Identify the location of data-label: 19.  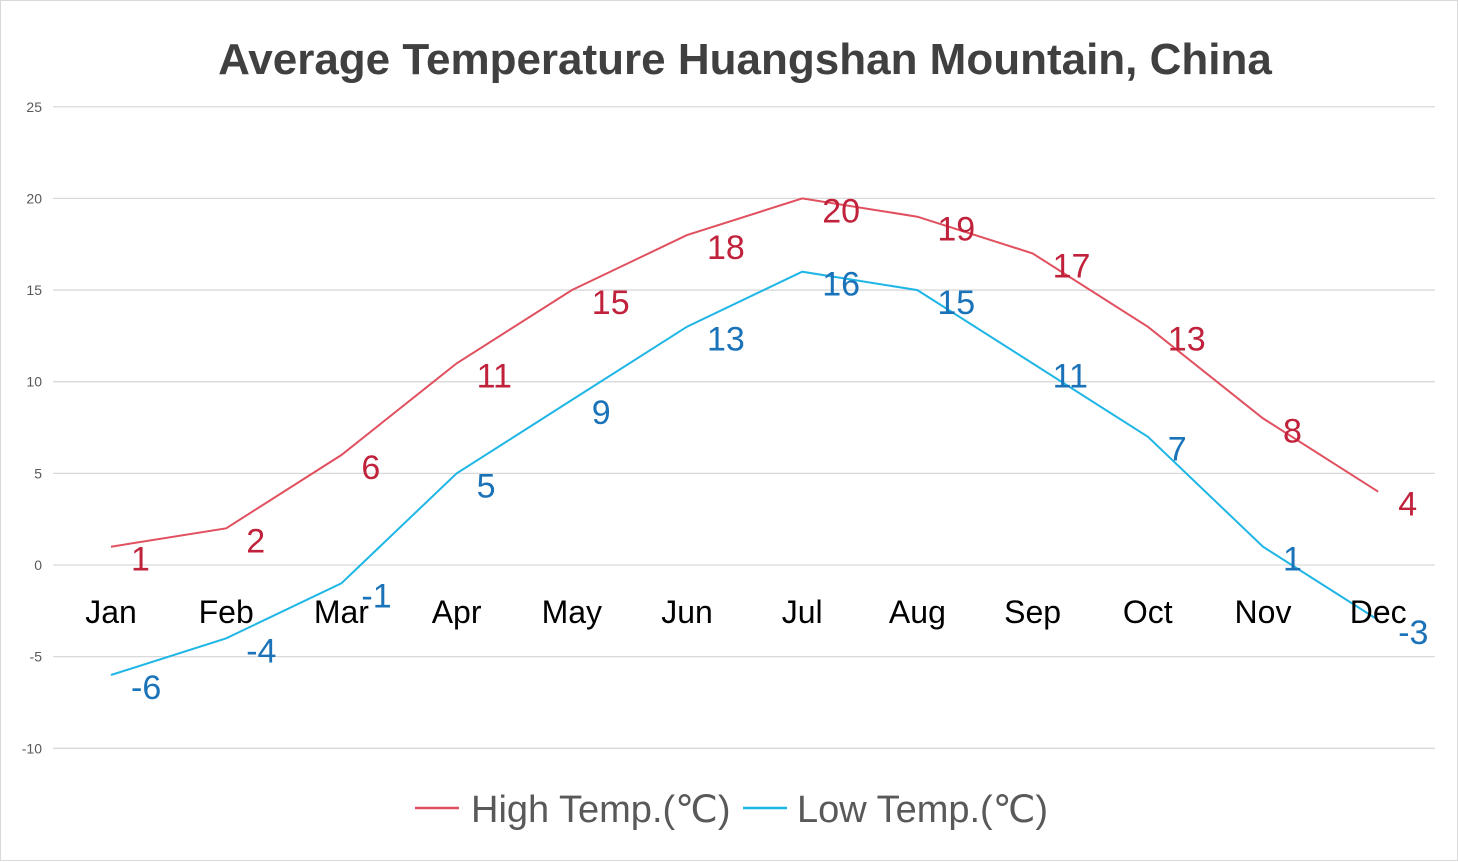
(956, 230).